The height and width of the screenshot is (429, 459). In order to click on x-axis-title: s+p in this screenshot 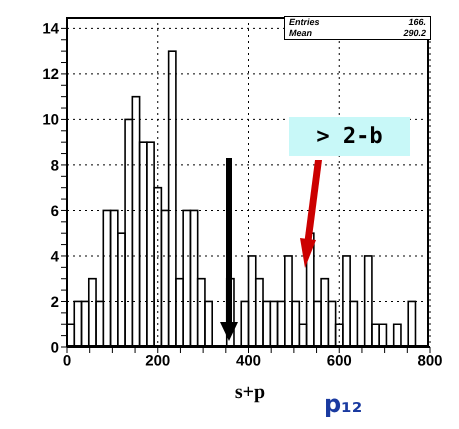, I will do `click(250, 392)`.